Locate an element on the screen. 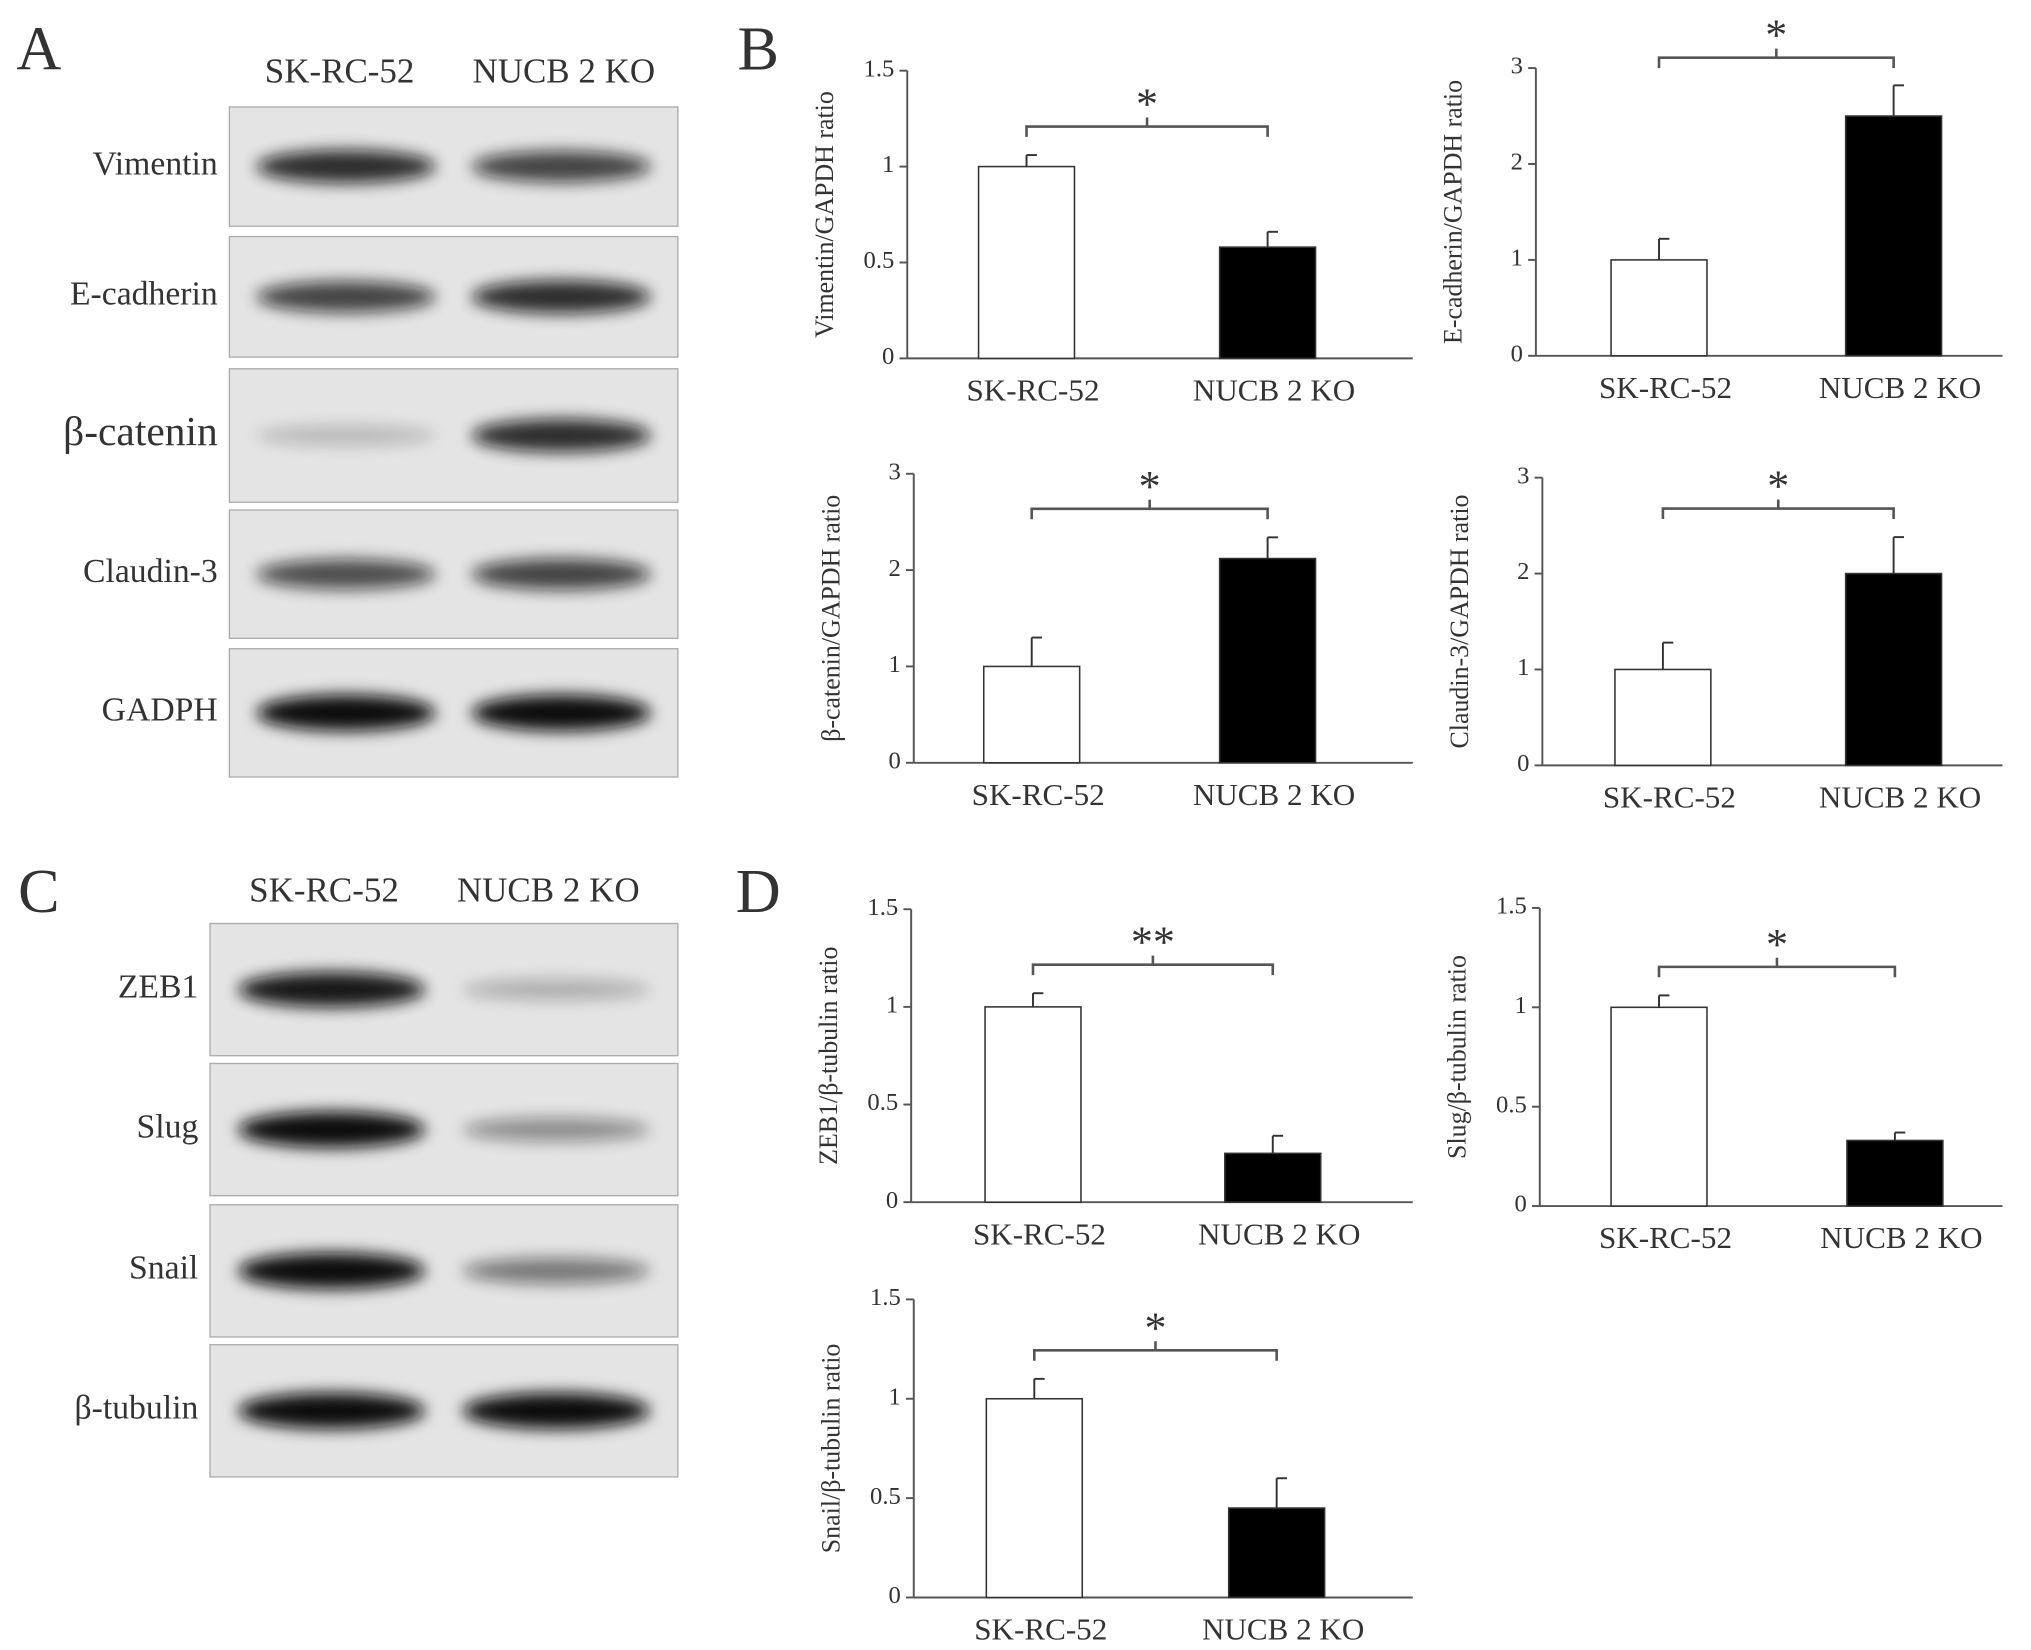 Image resolution: width=2031 pixels, height=1650 pixels. blot-row-label: Snail is located at coordinates (163, 1268).